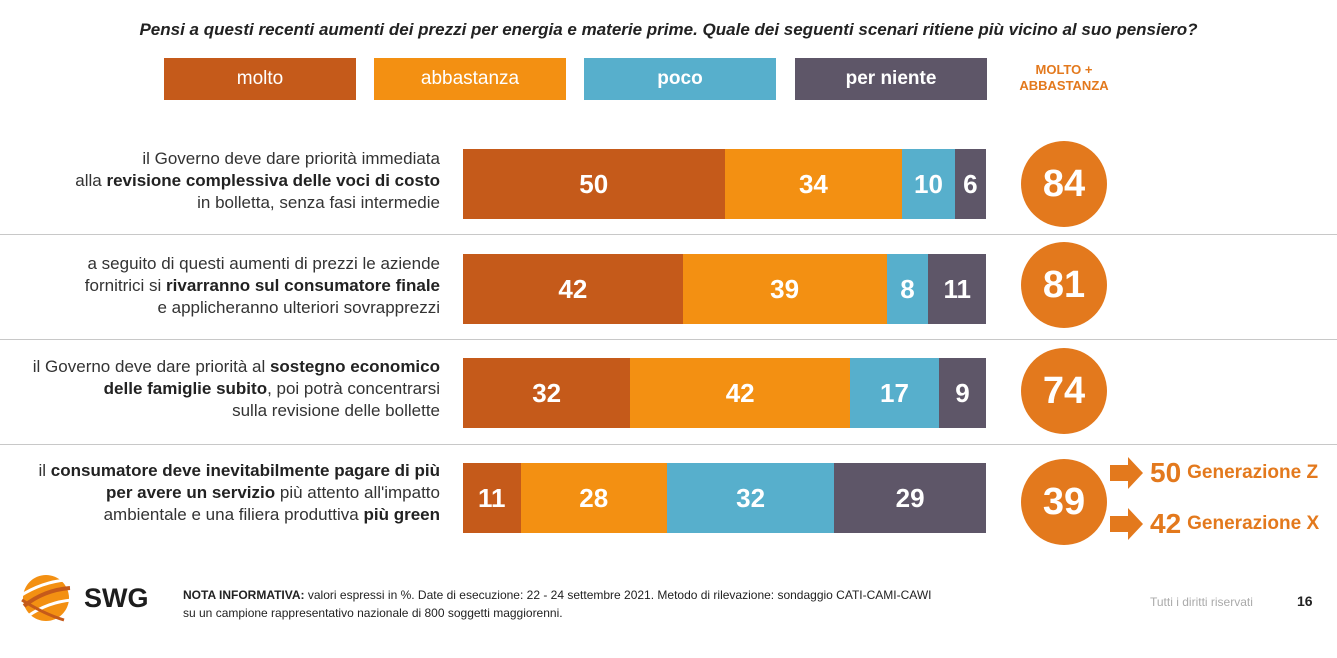 The width and height of the screenshot is (1337, 658). Describe the element at coordinates (91, 180) in the screenshot. I see `row-label-text: alla` at that location.